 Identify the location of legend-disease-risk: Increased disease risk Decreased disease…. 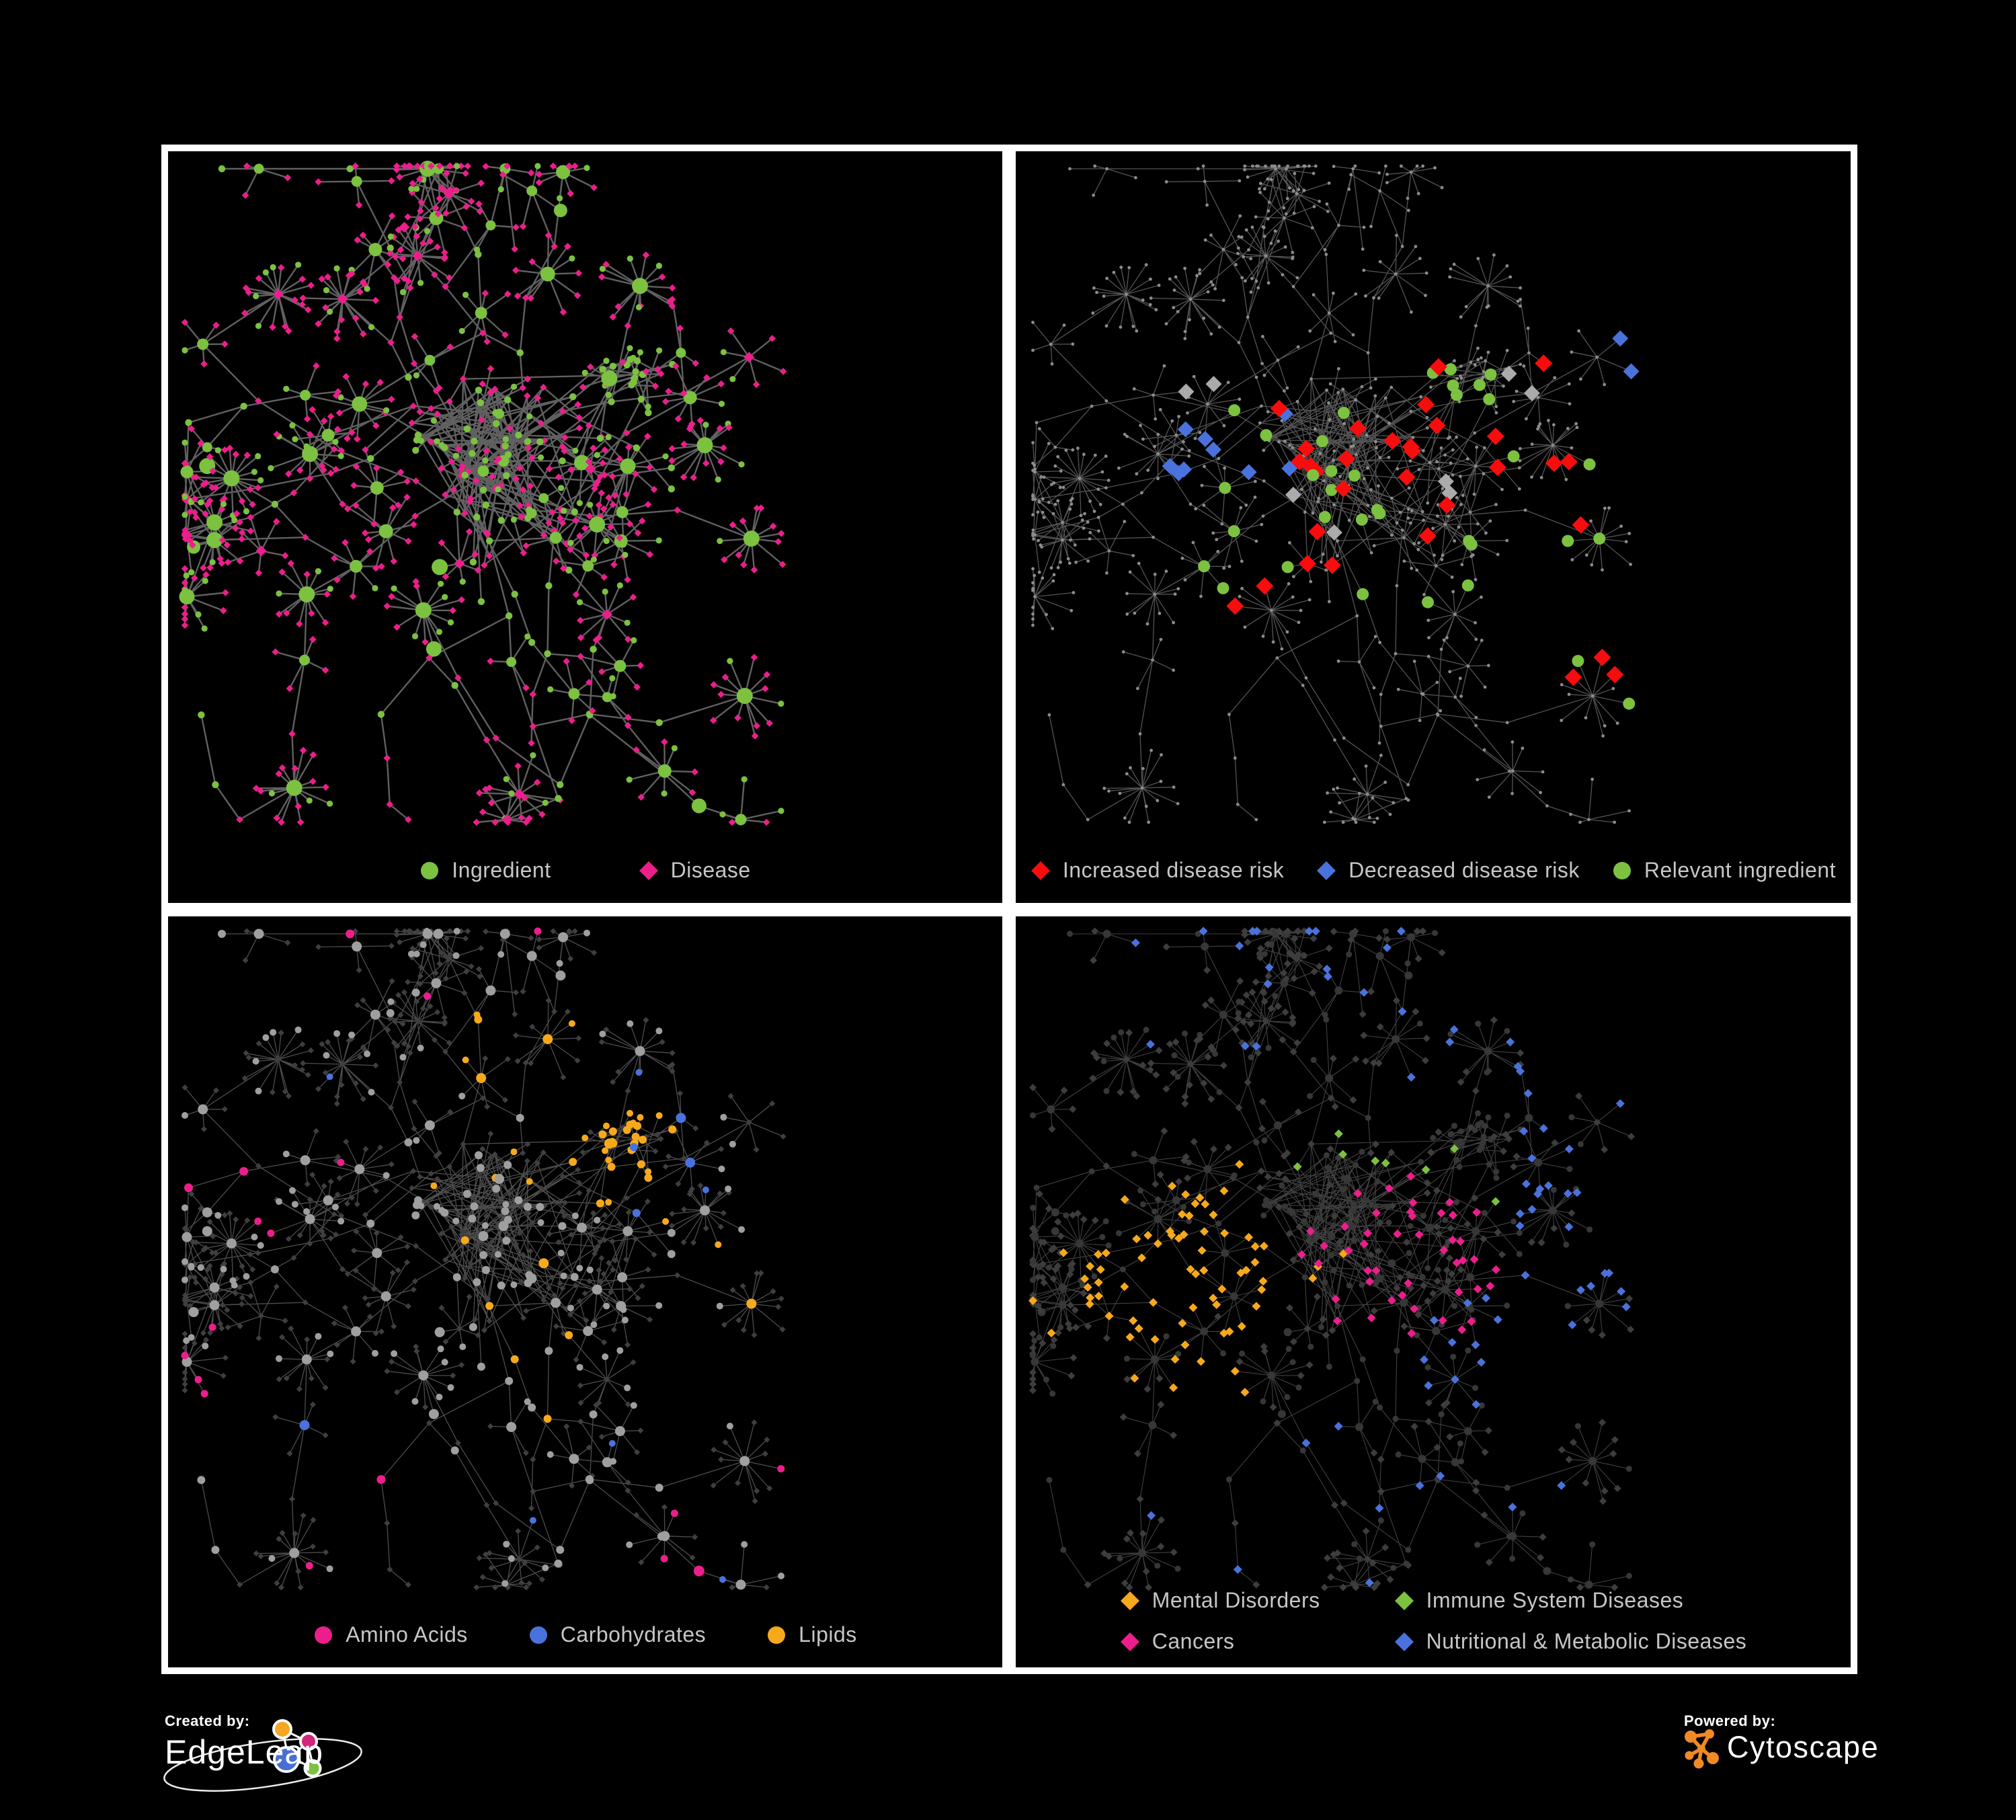
(1433, 870).